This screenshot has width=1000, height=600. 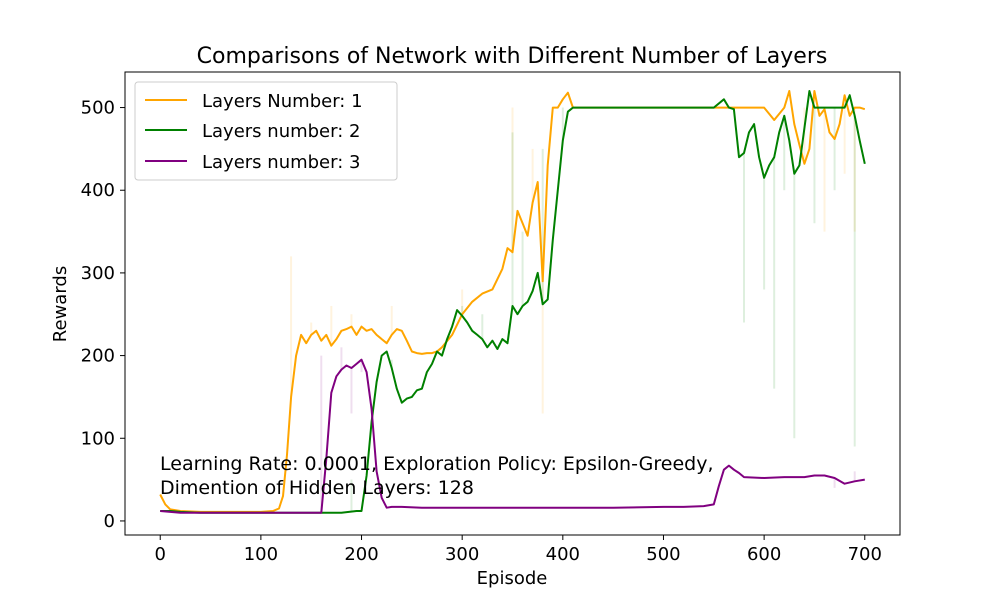 I want to click on legend-box, so click(x=266, y=131).